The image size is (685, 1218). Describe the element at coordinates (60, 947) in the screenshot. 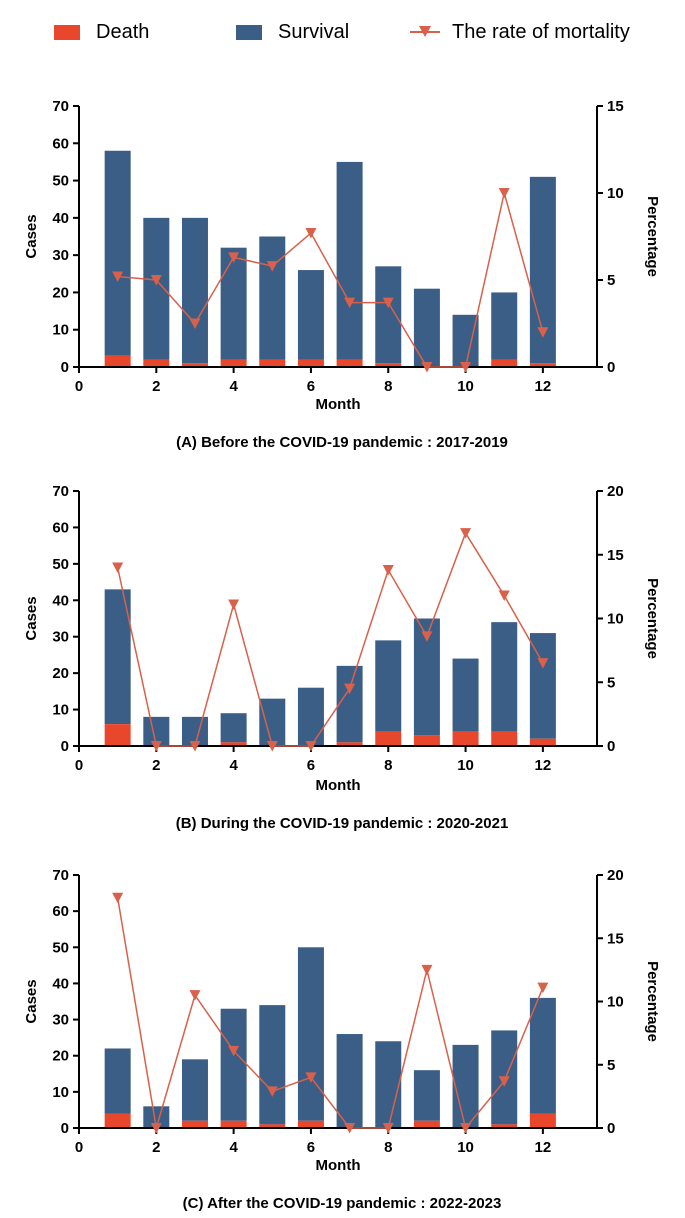

I see `y-tick-label-50: 50` at that location.